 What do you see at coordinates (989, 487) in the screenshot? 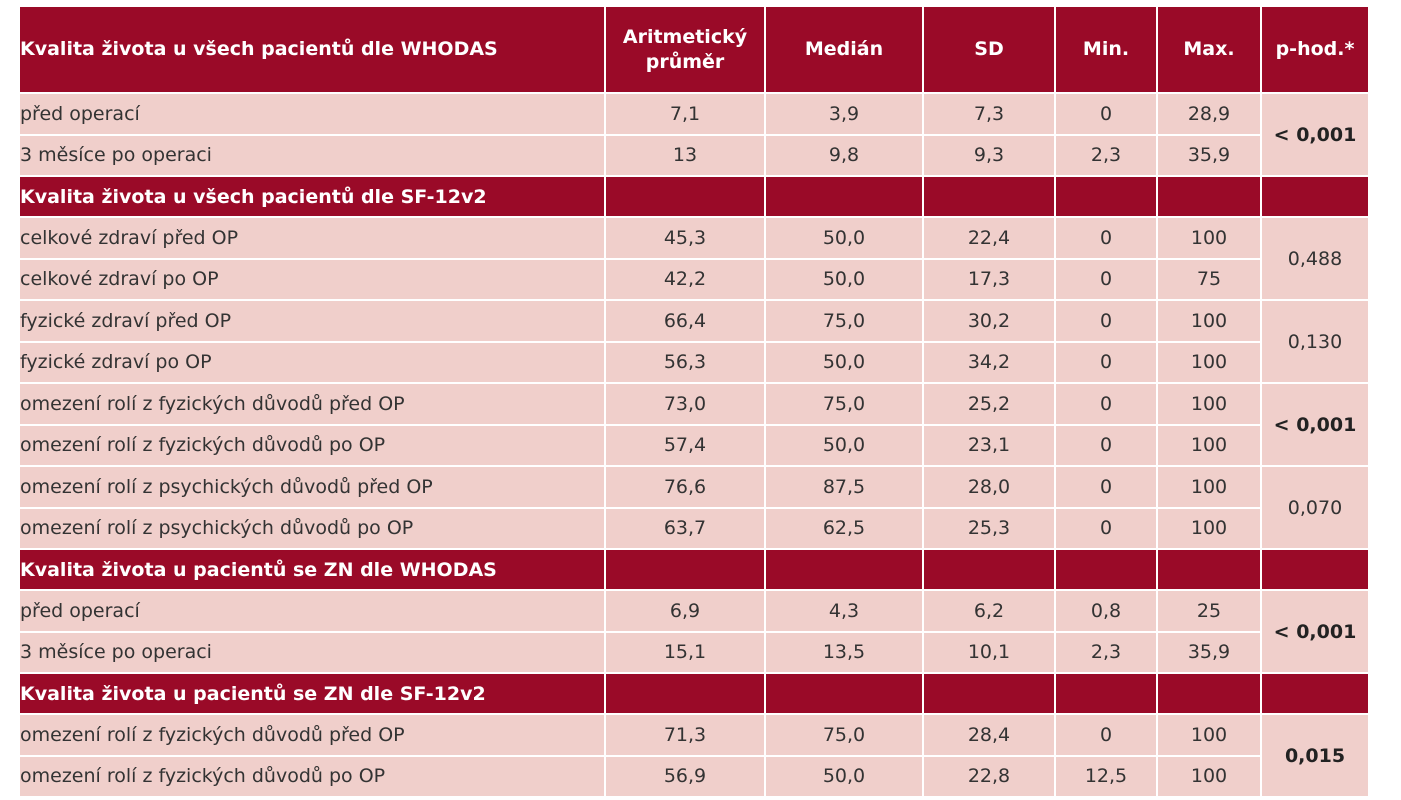
I see `cell-sd: 28,0` at bounding box center [989, 487].